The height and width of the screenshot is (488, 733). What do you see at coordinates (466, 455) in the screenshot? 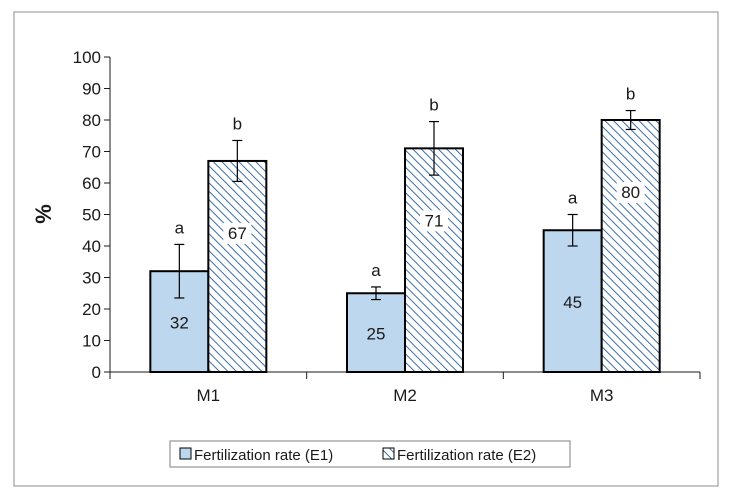
I see `legend-label: Fertilization rate (E2)` at bounding box center [466, 455].